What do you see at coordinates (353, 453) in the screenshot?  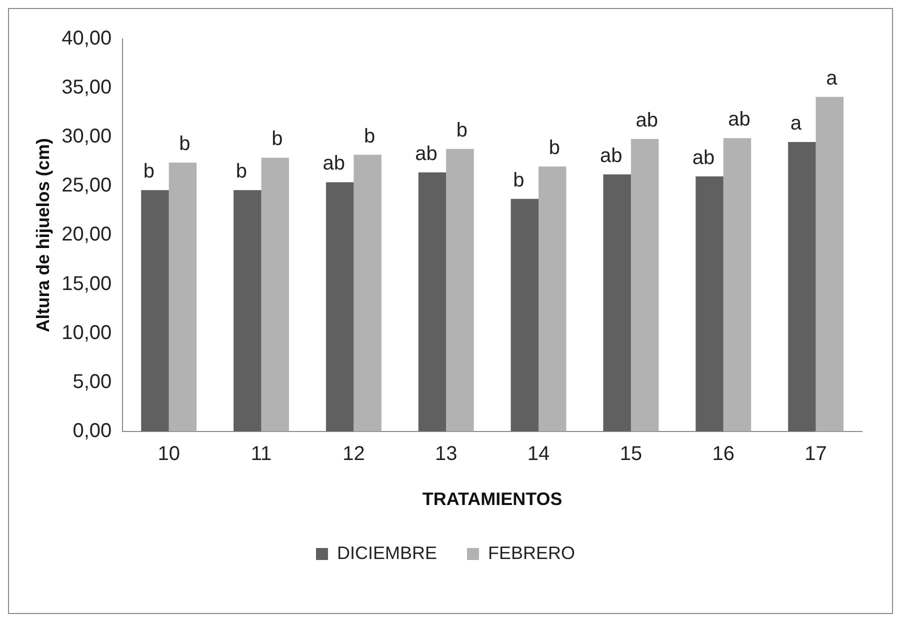 I see `x-tick-label: 12` at bounding box center [353, 453].